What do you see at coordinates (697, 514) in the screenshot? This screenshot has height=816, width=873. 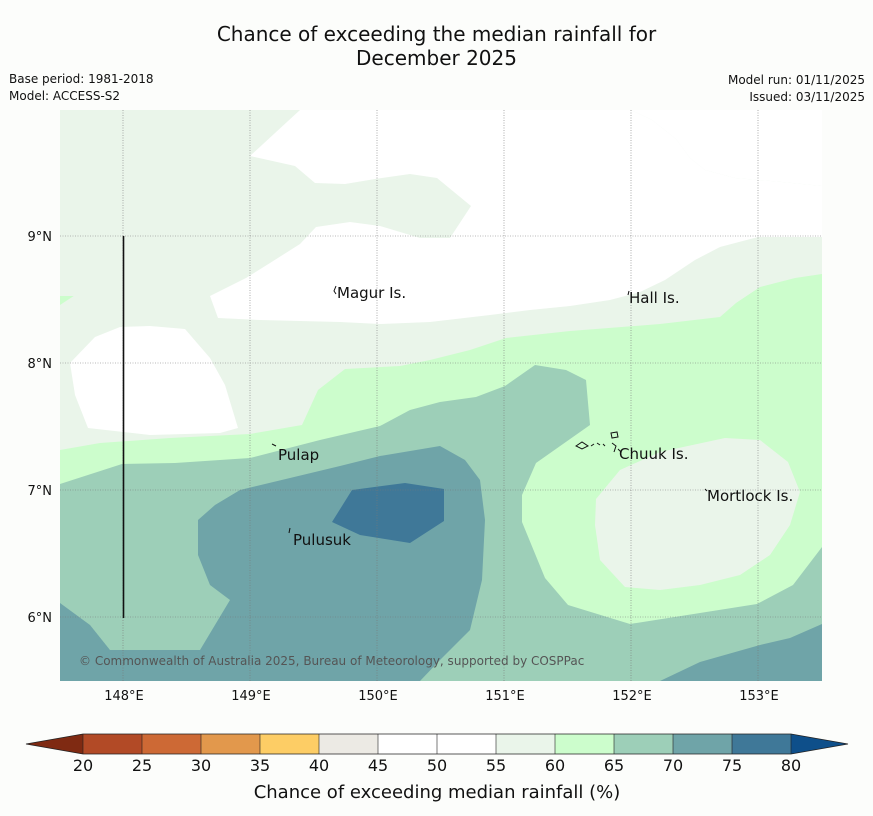 I see `zone-55-60-mortlock` at bounding box center [697, 514].